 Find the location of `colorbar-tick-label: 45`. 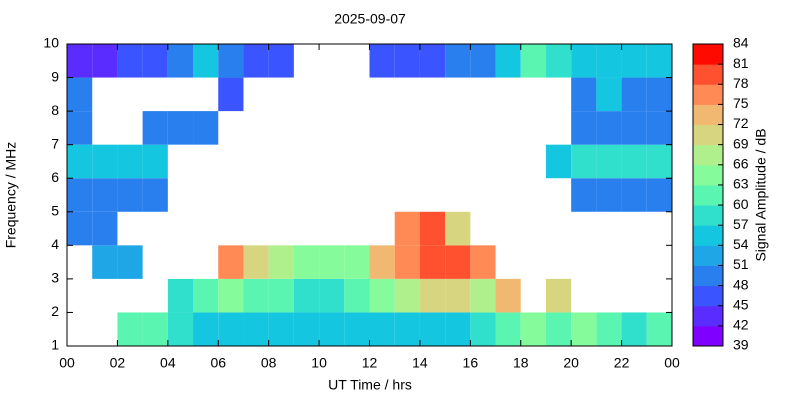

colorbar-tick-label: 45 is located at coordinates (741, 304).